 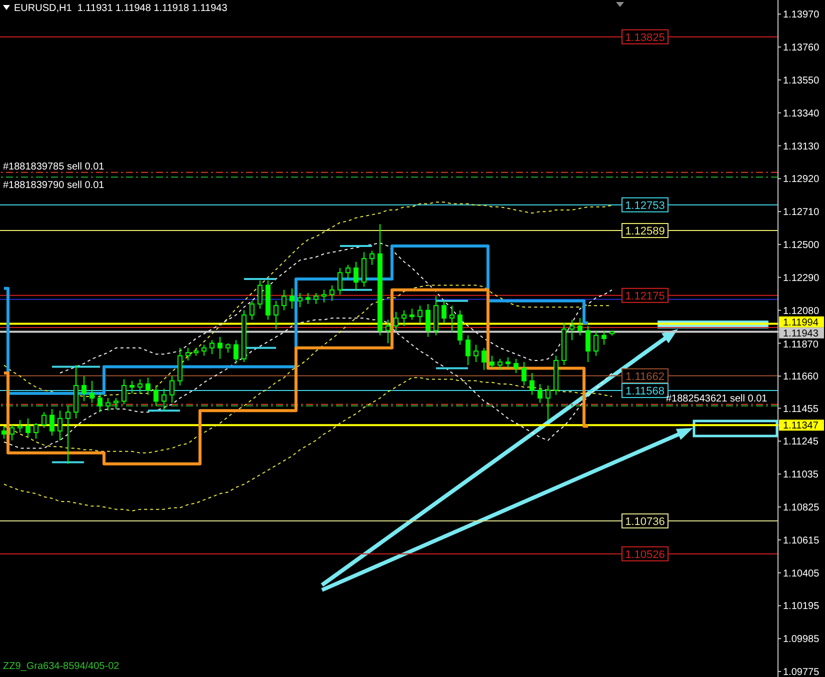 I want to click on ref-line-label: 1.12753, so click(x=645, y=206).